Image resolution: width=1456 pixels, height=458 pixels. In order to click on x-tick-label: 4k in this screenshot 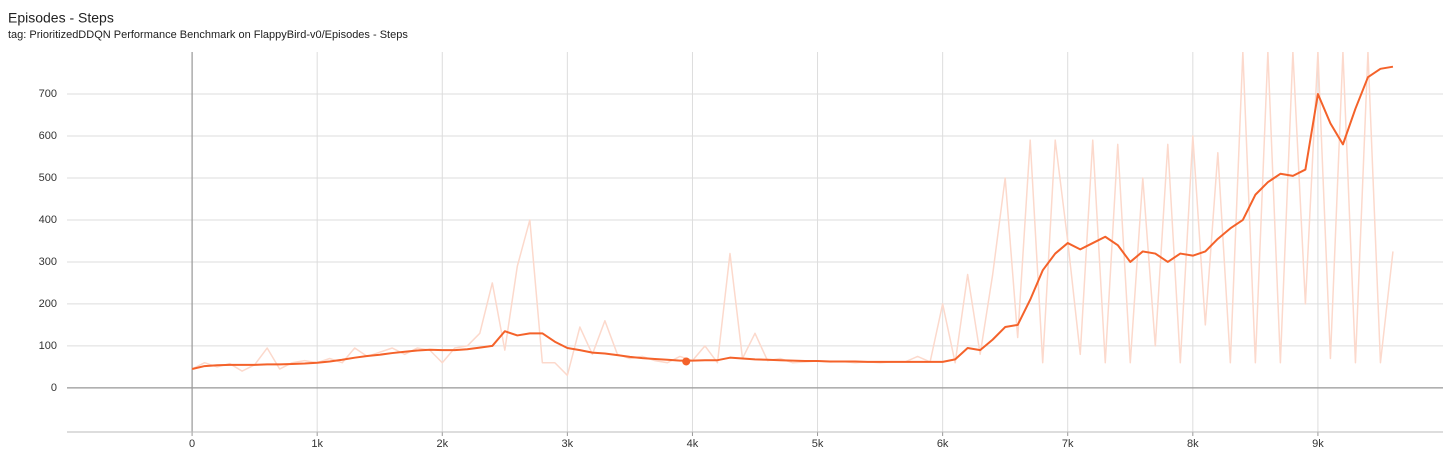, I will do `click(693, 444)`.